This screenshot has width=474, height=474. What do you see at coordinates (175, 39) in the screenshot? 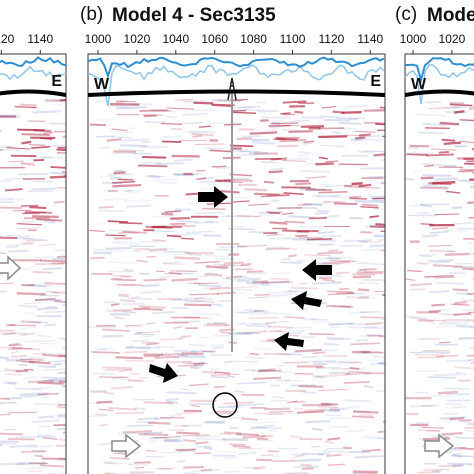
I see `x-tick-label: 1040` at bounding box center [175, 39].